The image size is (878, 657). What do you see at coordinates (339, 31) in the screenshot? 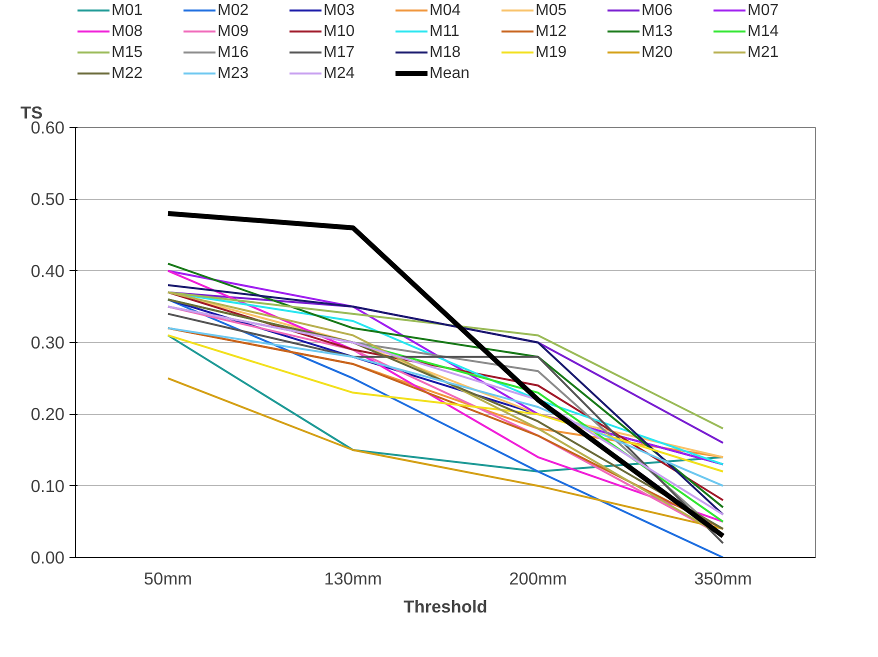
I see `legend-label: M10` at bounding box center [339, 31].